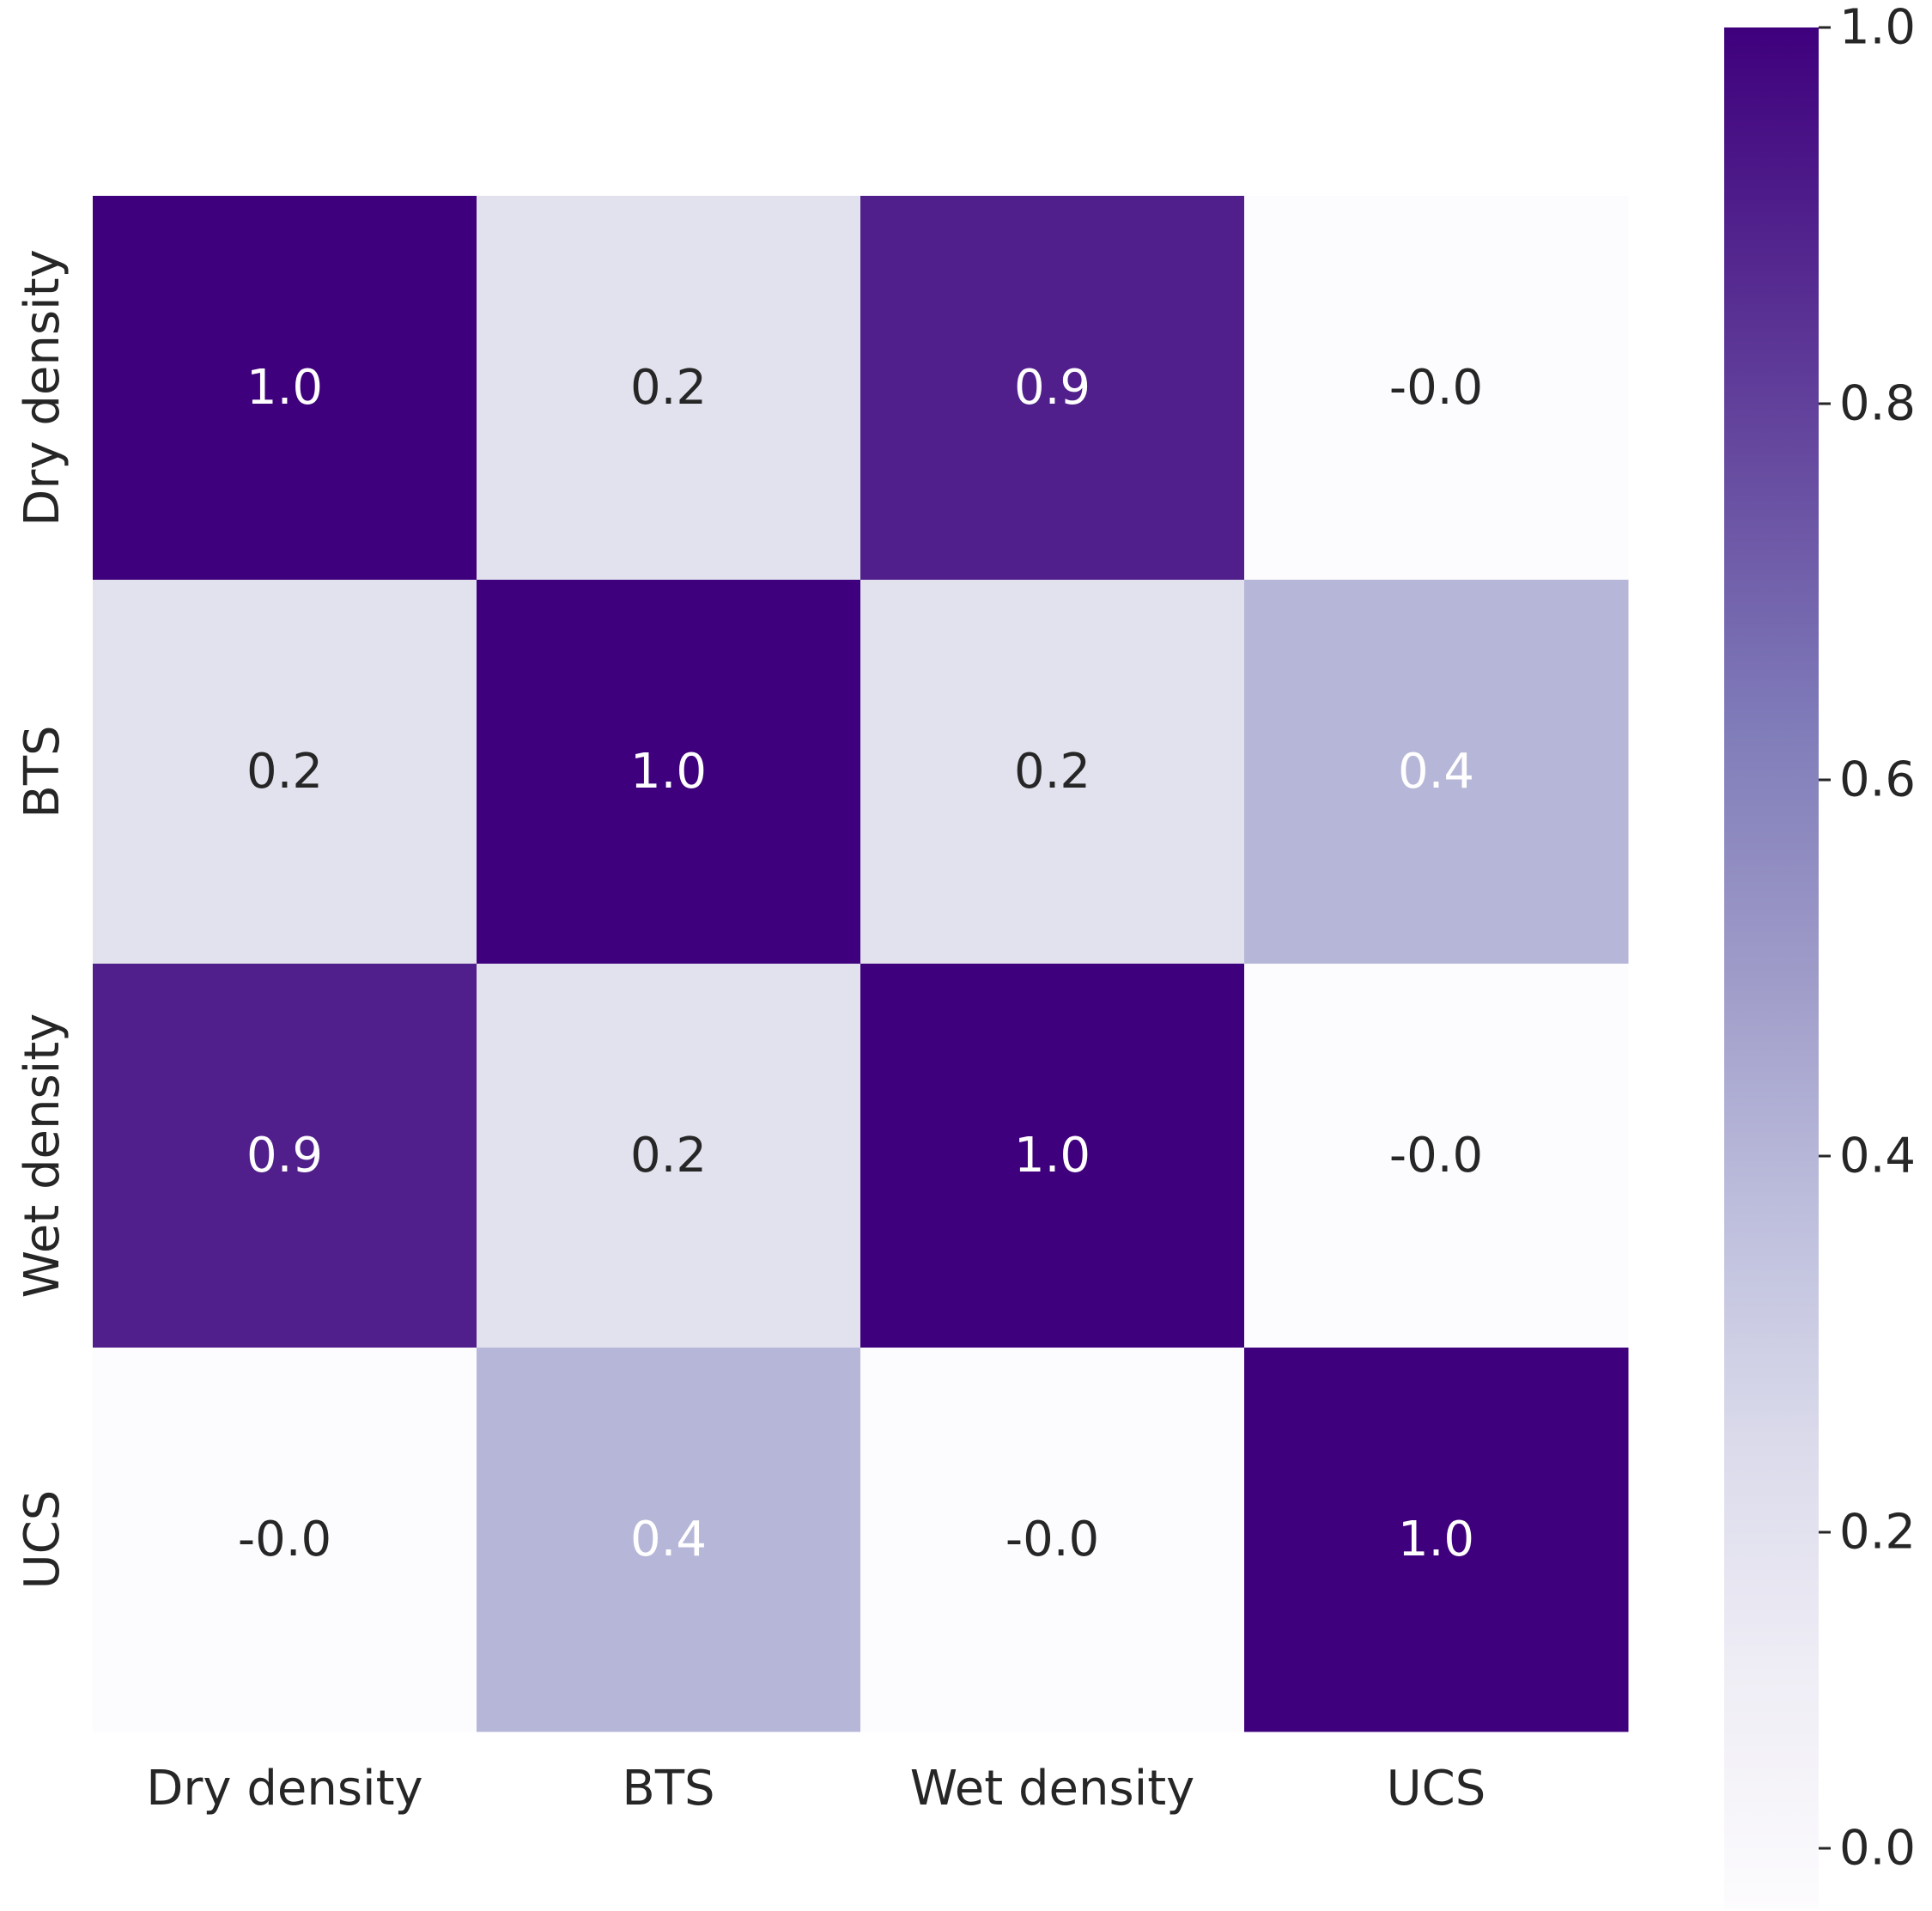  I want to click on cell-value-label-1-1: 1.0, so click(669, 772).